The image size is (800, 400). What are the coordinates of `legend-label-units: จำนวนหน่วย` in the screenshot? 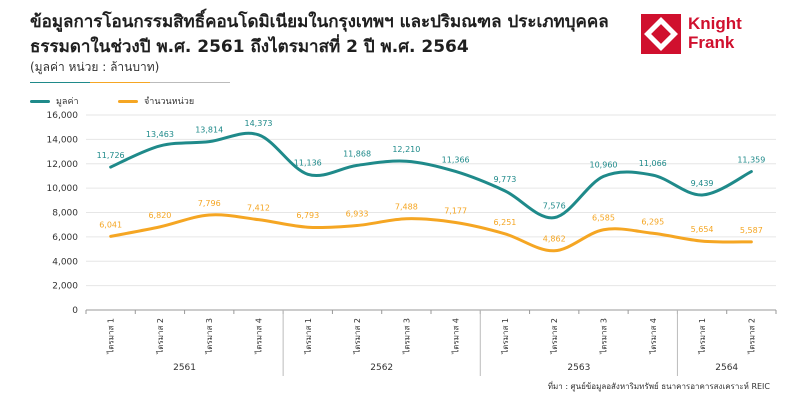 It's located at (169, 102).